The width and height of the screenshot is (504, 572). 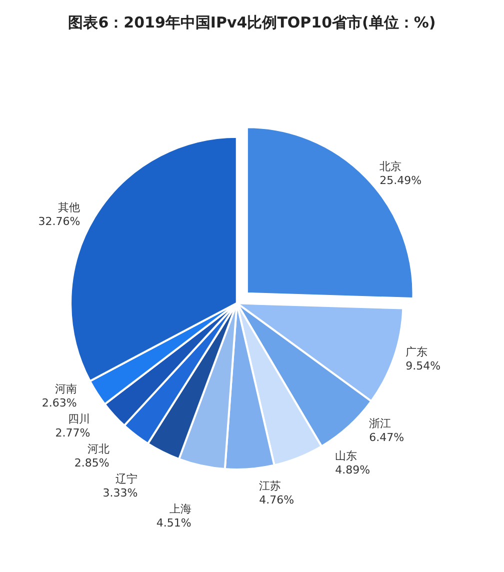 I want to click on slice-label: 江苏, so click(x=270, y=486).